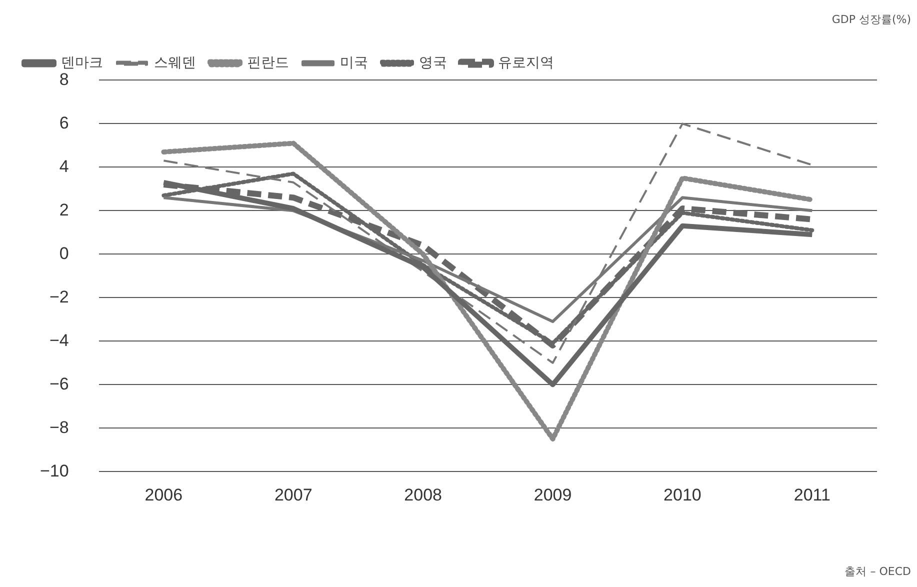  I want to click on x-tick-label: 2011, so click(812, 494).